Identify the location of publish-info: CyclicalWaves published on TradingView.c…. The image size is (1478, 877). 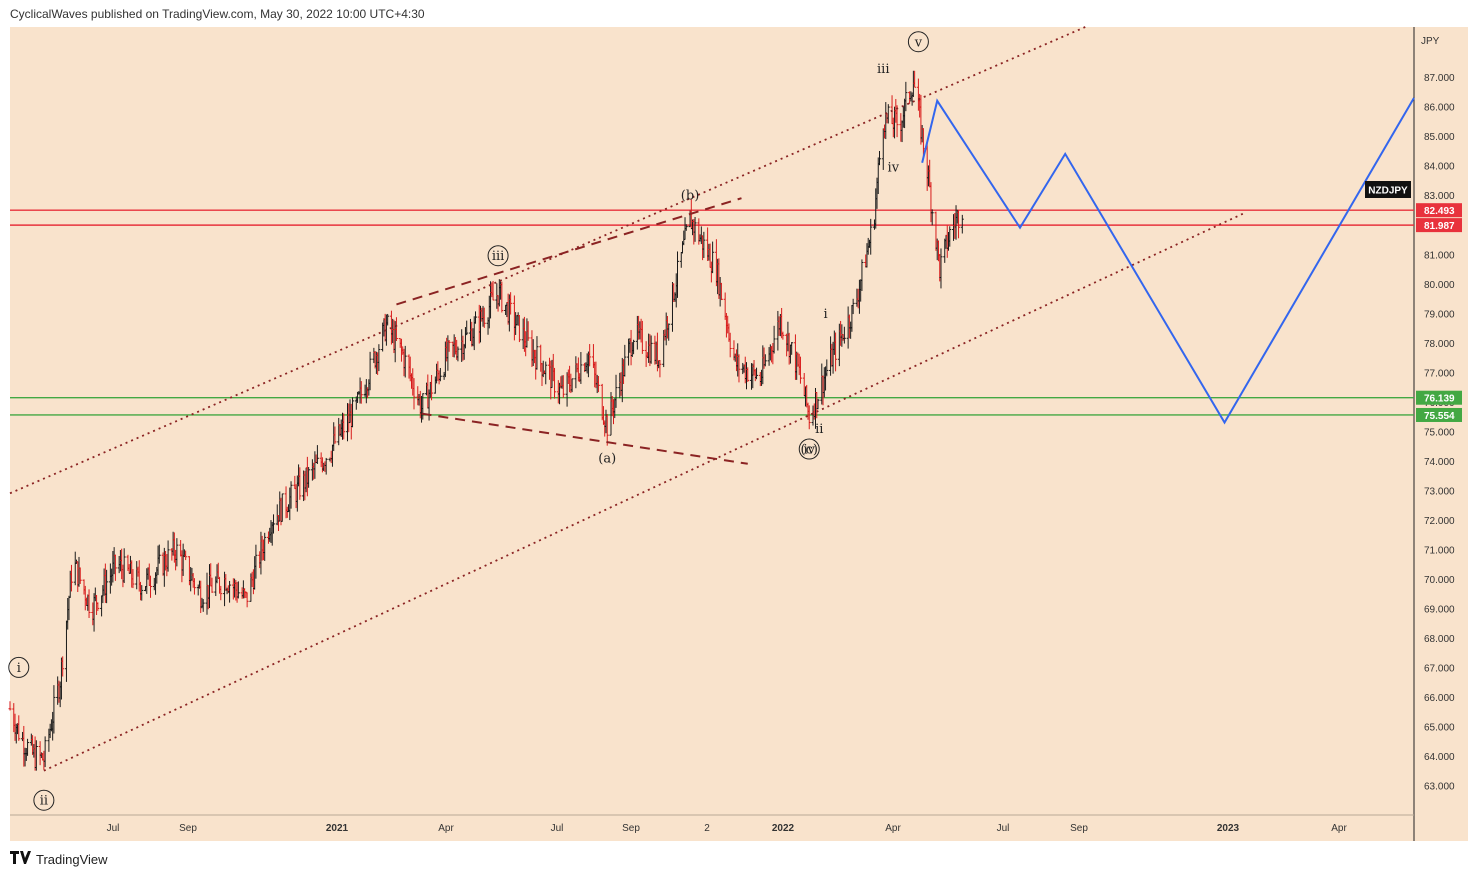
(217, 14).